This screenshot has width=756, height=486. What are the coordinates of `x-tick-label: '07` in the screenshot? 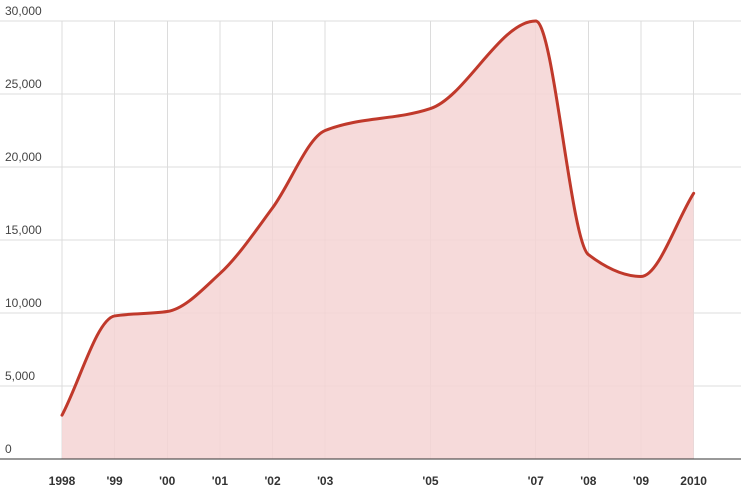 It's located at (536, 480).